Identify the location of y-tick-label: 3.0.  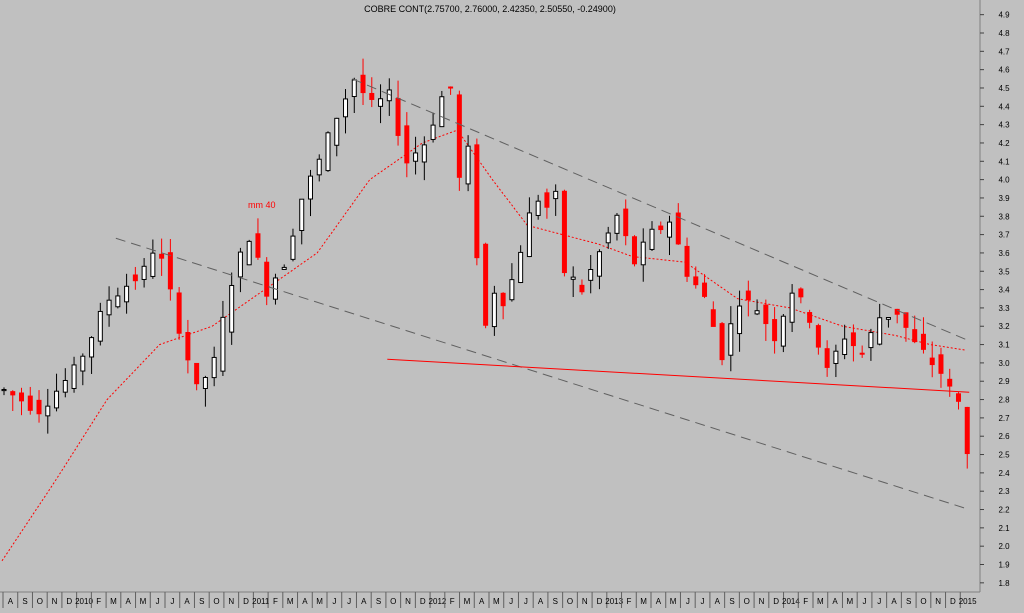
(1004, 363).